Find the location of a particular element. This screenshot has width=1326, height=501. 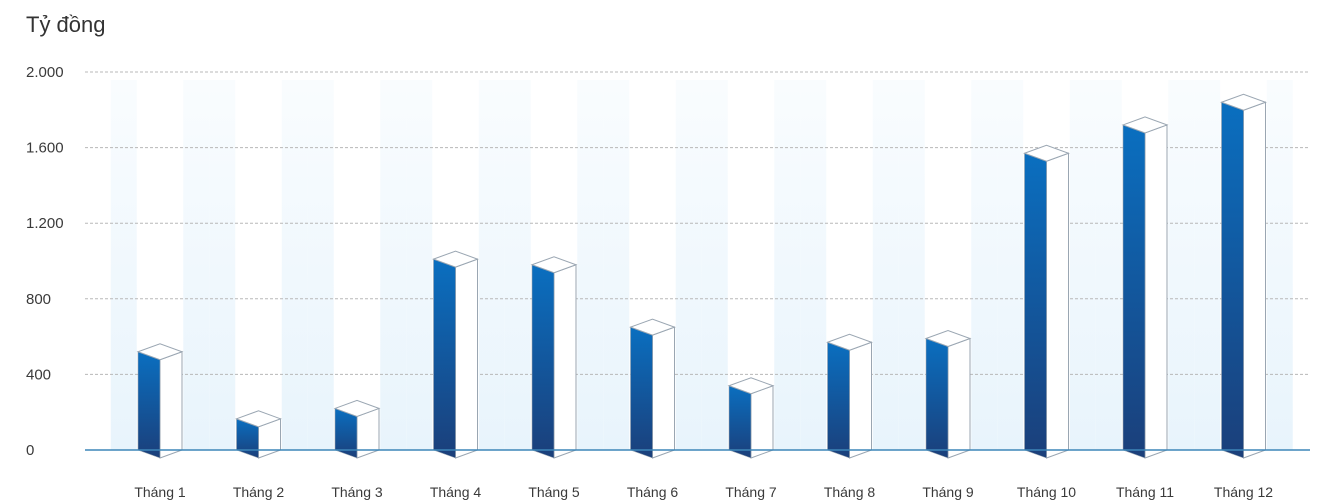

x-tick-label: Tháng 6 is located at coordinates (653, 492).